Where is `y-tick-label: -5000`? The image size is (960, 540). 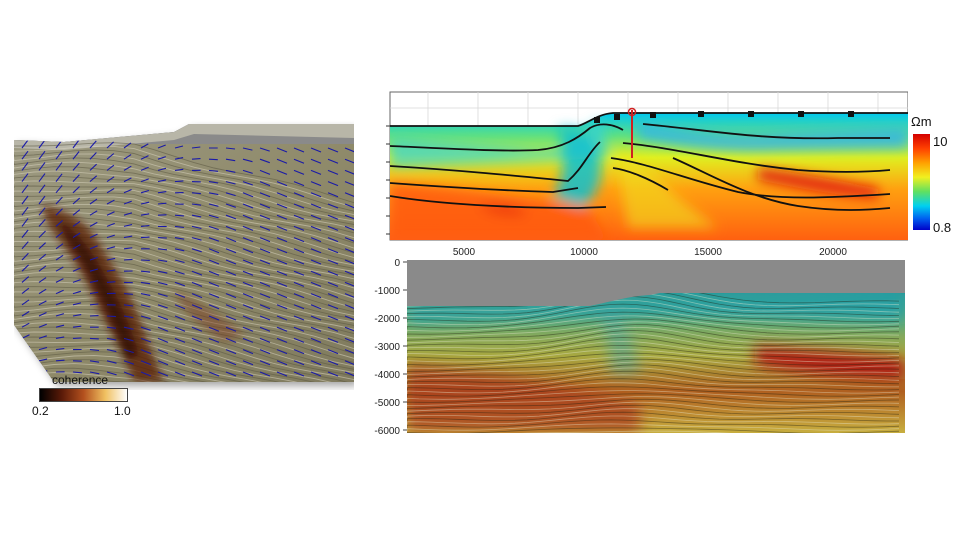 y-tick-label: -5000 is located at coordinates (387, 403).